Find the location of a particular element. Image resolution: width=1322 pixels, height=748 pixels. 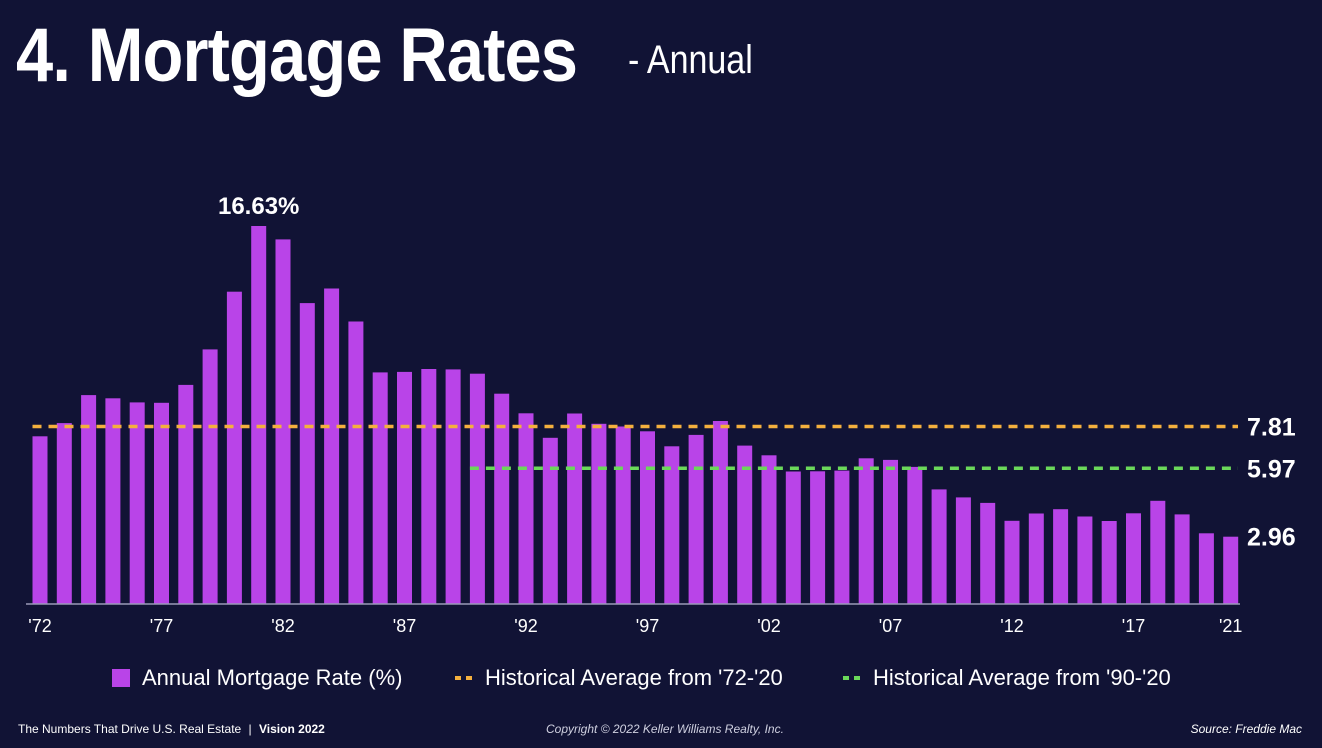

x-tick-label: '82 is located at coordinates (282, 626).